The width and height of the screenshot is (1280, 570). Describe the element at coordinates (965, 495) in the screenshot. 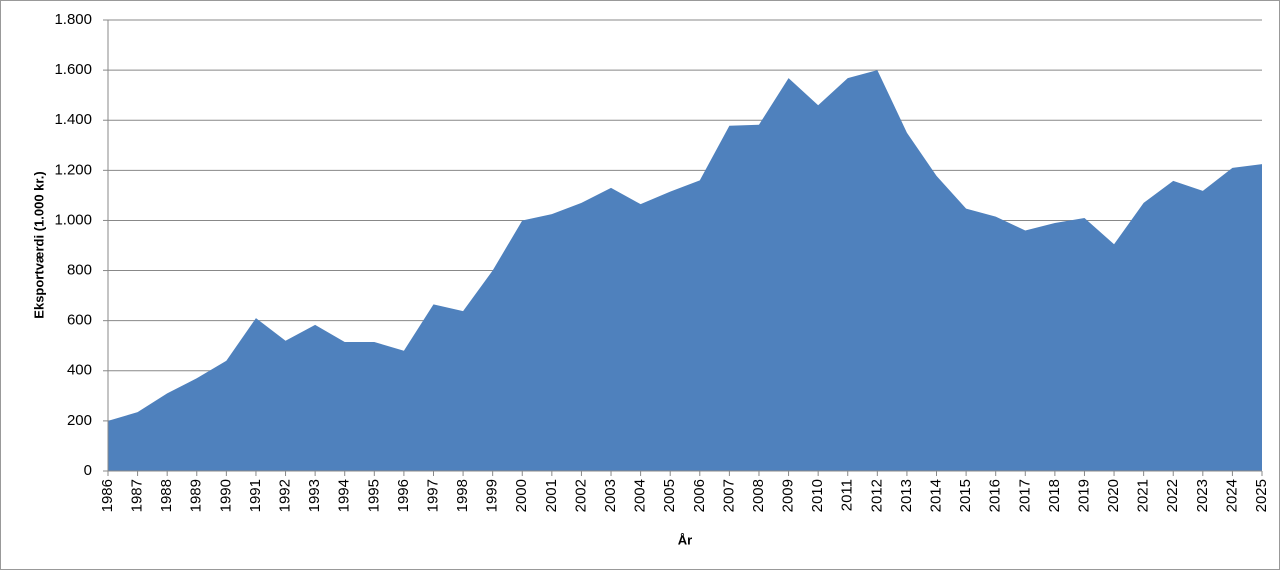

I see `x-tick-label: 2015` at that location.